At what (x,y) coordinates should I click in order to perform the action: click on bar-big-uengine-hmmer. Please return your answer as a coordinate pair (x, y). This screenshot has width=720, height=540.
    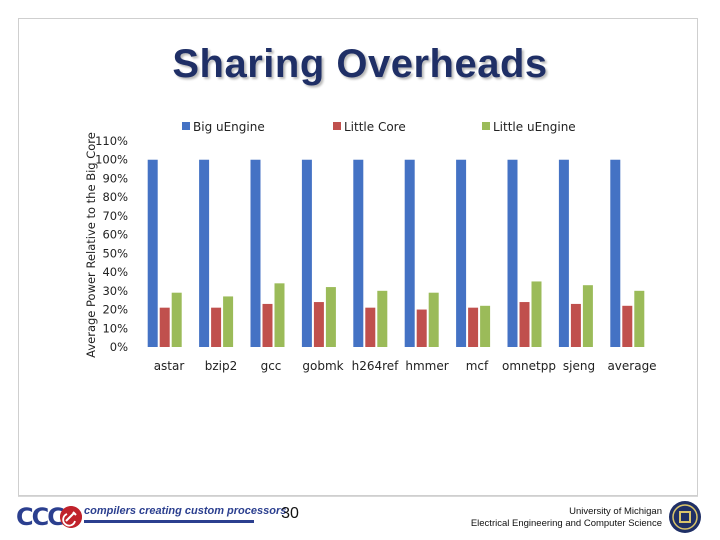
    Looking at the image, I should click on (409, 253).